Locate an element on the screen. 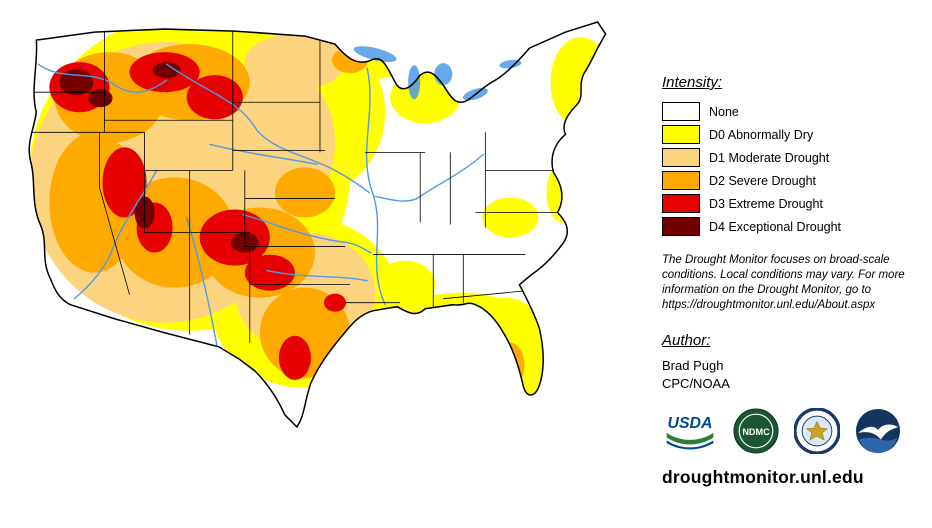  usda-underline is located at coordinates (690, 445).